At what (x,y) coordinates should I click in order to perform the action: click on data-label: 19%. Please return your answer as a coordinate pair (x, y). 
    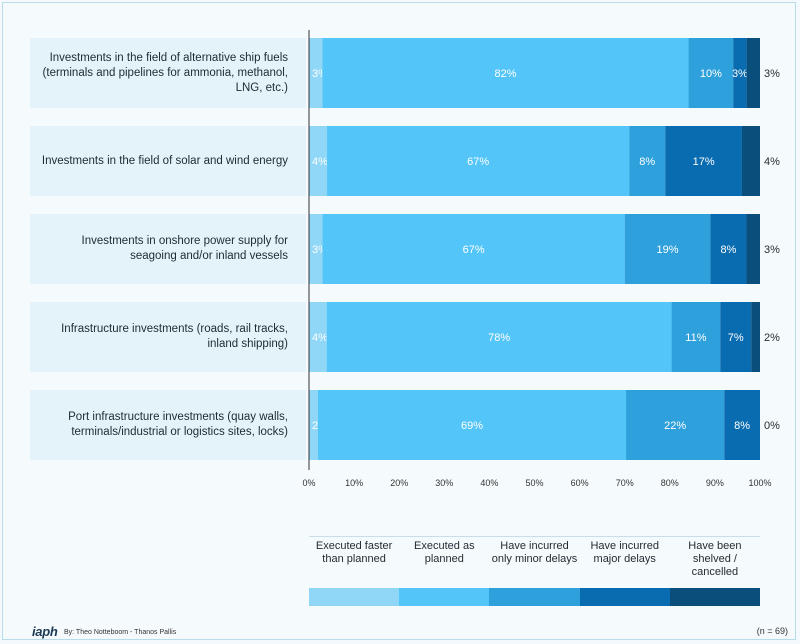
    Looking at the image, I should click on (668, 250).